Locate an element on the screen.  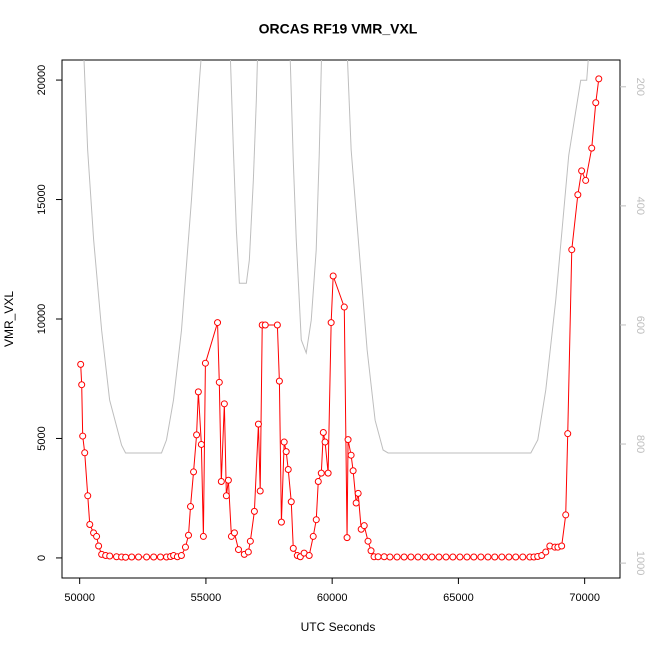
y2-tick-label: 800 is located at coordinates (640, 444).